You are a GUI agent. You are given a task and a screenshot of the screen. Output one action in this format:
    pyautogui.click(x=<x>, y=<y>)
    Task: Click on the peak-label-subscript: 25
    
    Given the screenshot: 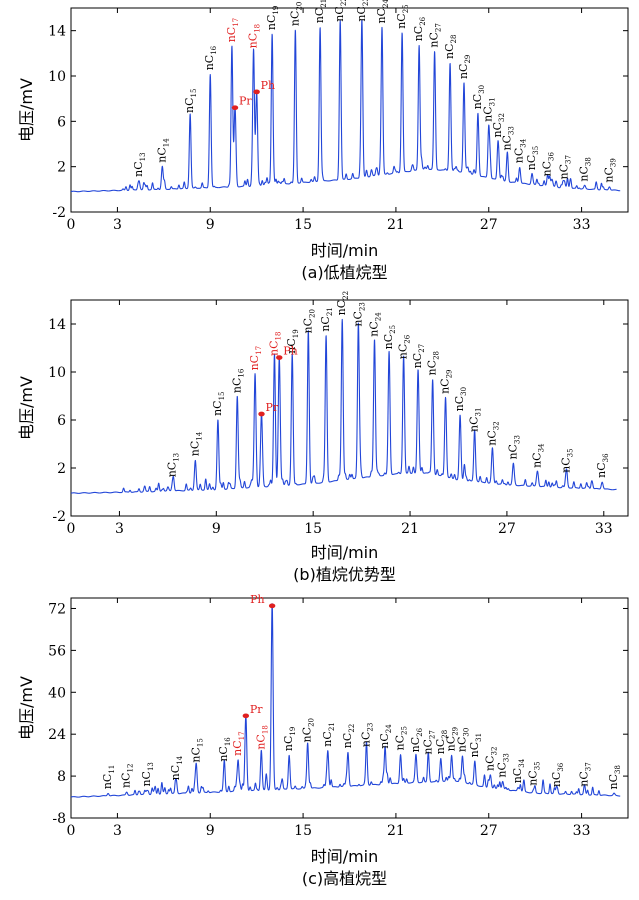 What is the action you would take?
    pyautogui.click(x=406, y=8)
    